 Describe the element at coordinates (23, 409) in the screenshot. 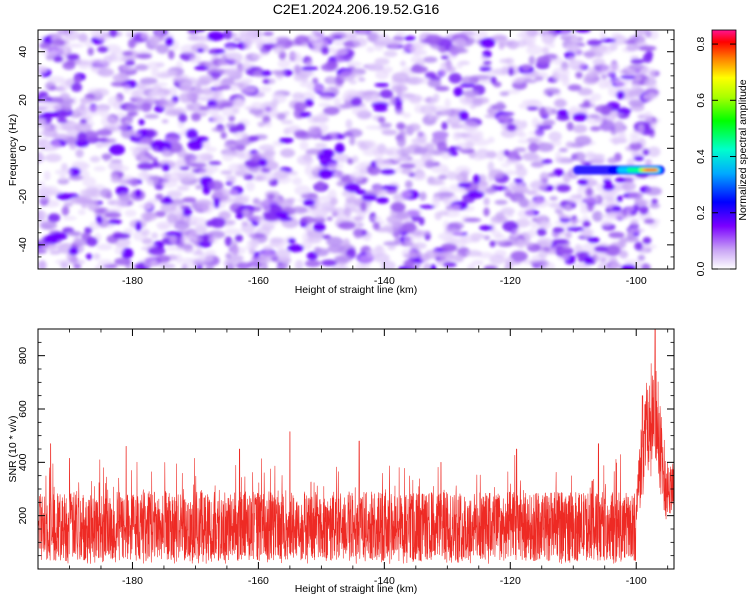

I see `snr-y-tick-label: 600` at that location.